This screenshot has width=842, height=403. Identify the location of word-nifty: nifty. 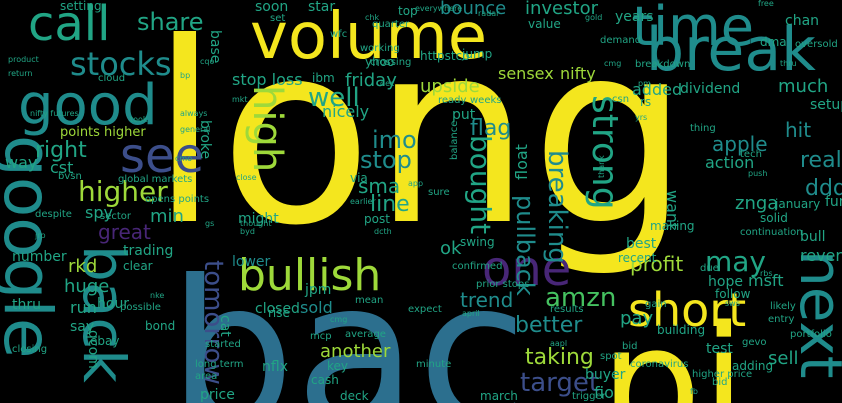
(578, 73).